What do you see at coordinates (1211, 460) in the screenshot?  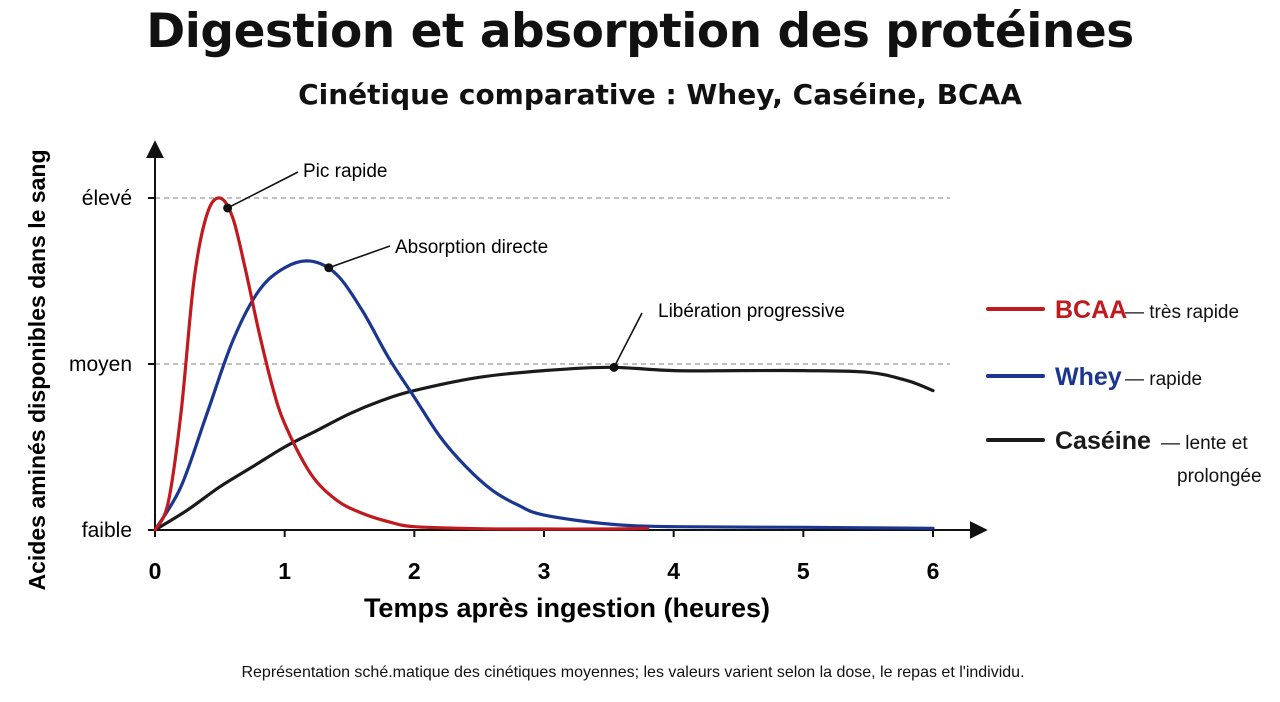 I see `legend-description: — lente et prolongée` at bounding box center [1211, 460].